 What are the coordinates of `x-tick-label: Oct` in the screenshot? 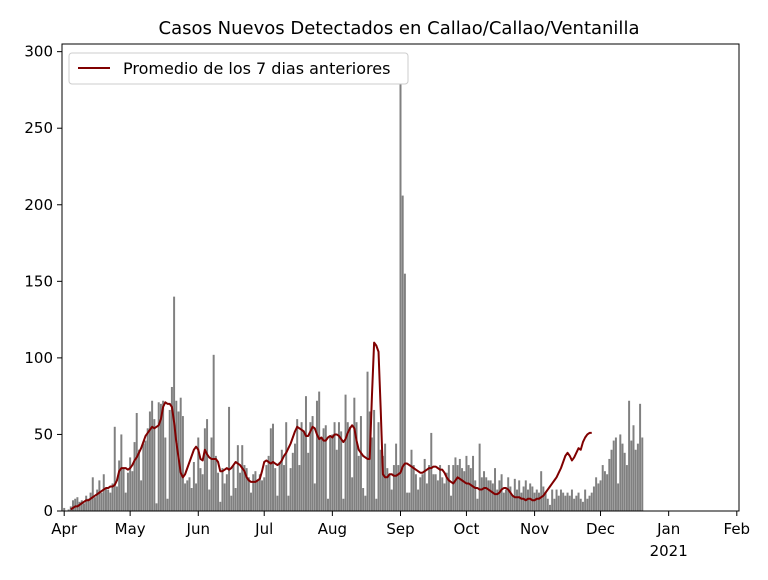 It's located at (466, 529).